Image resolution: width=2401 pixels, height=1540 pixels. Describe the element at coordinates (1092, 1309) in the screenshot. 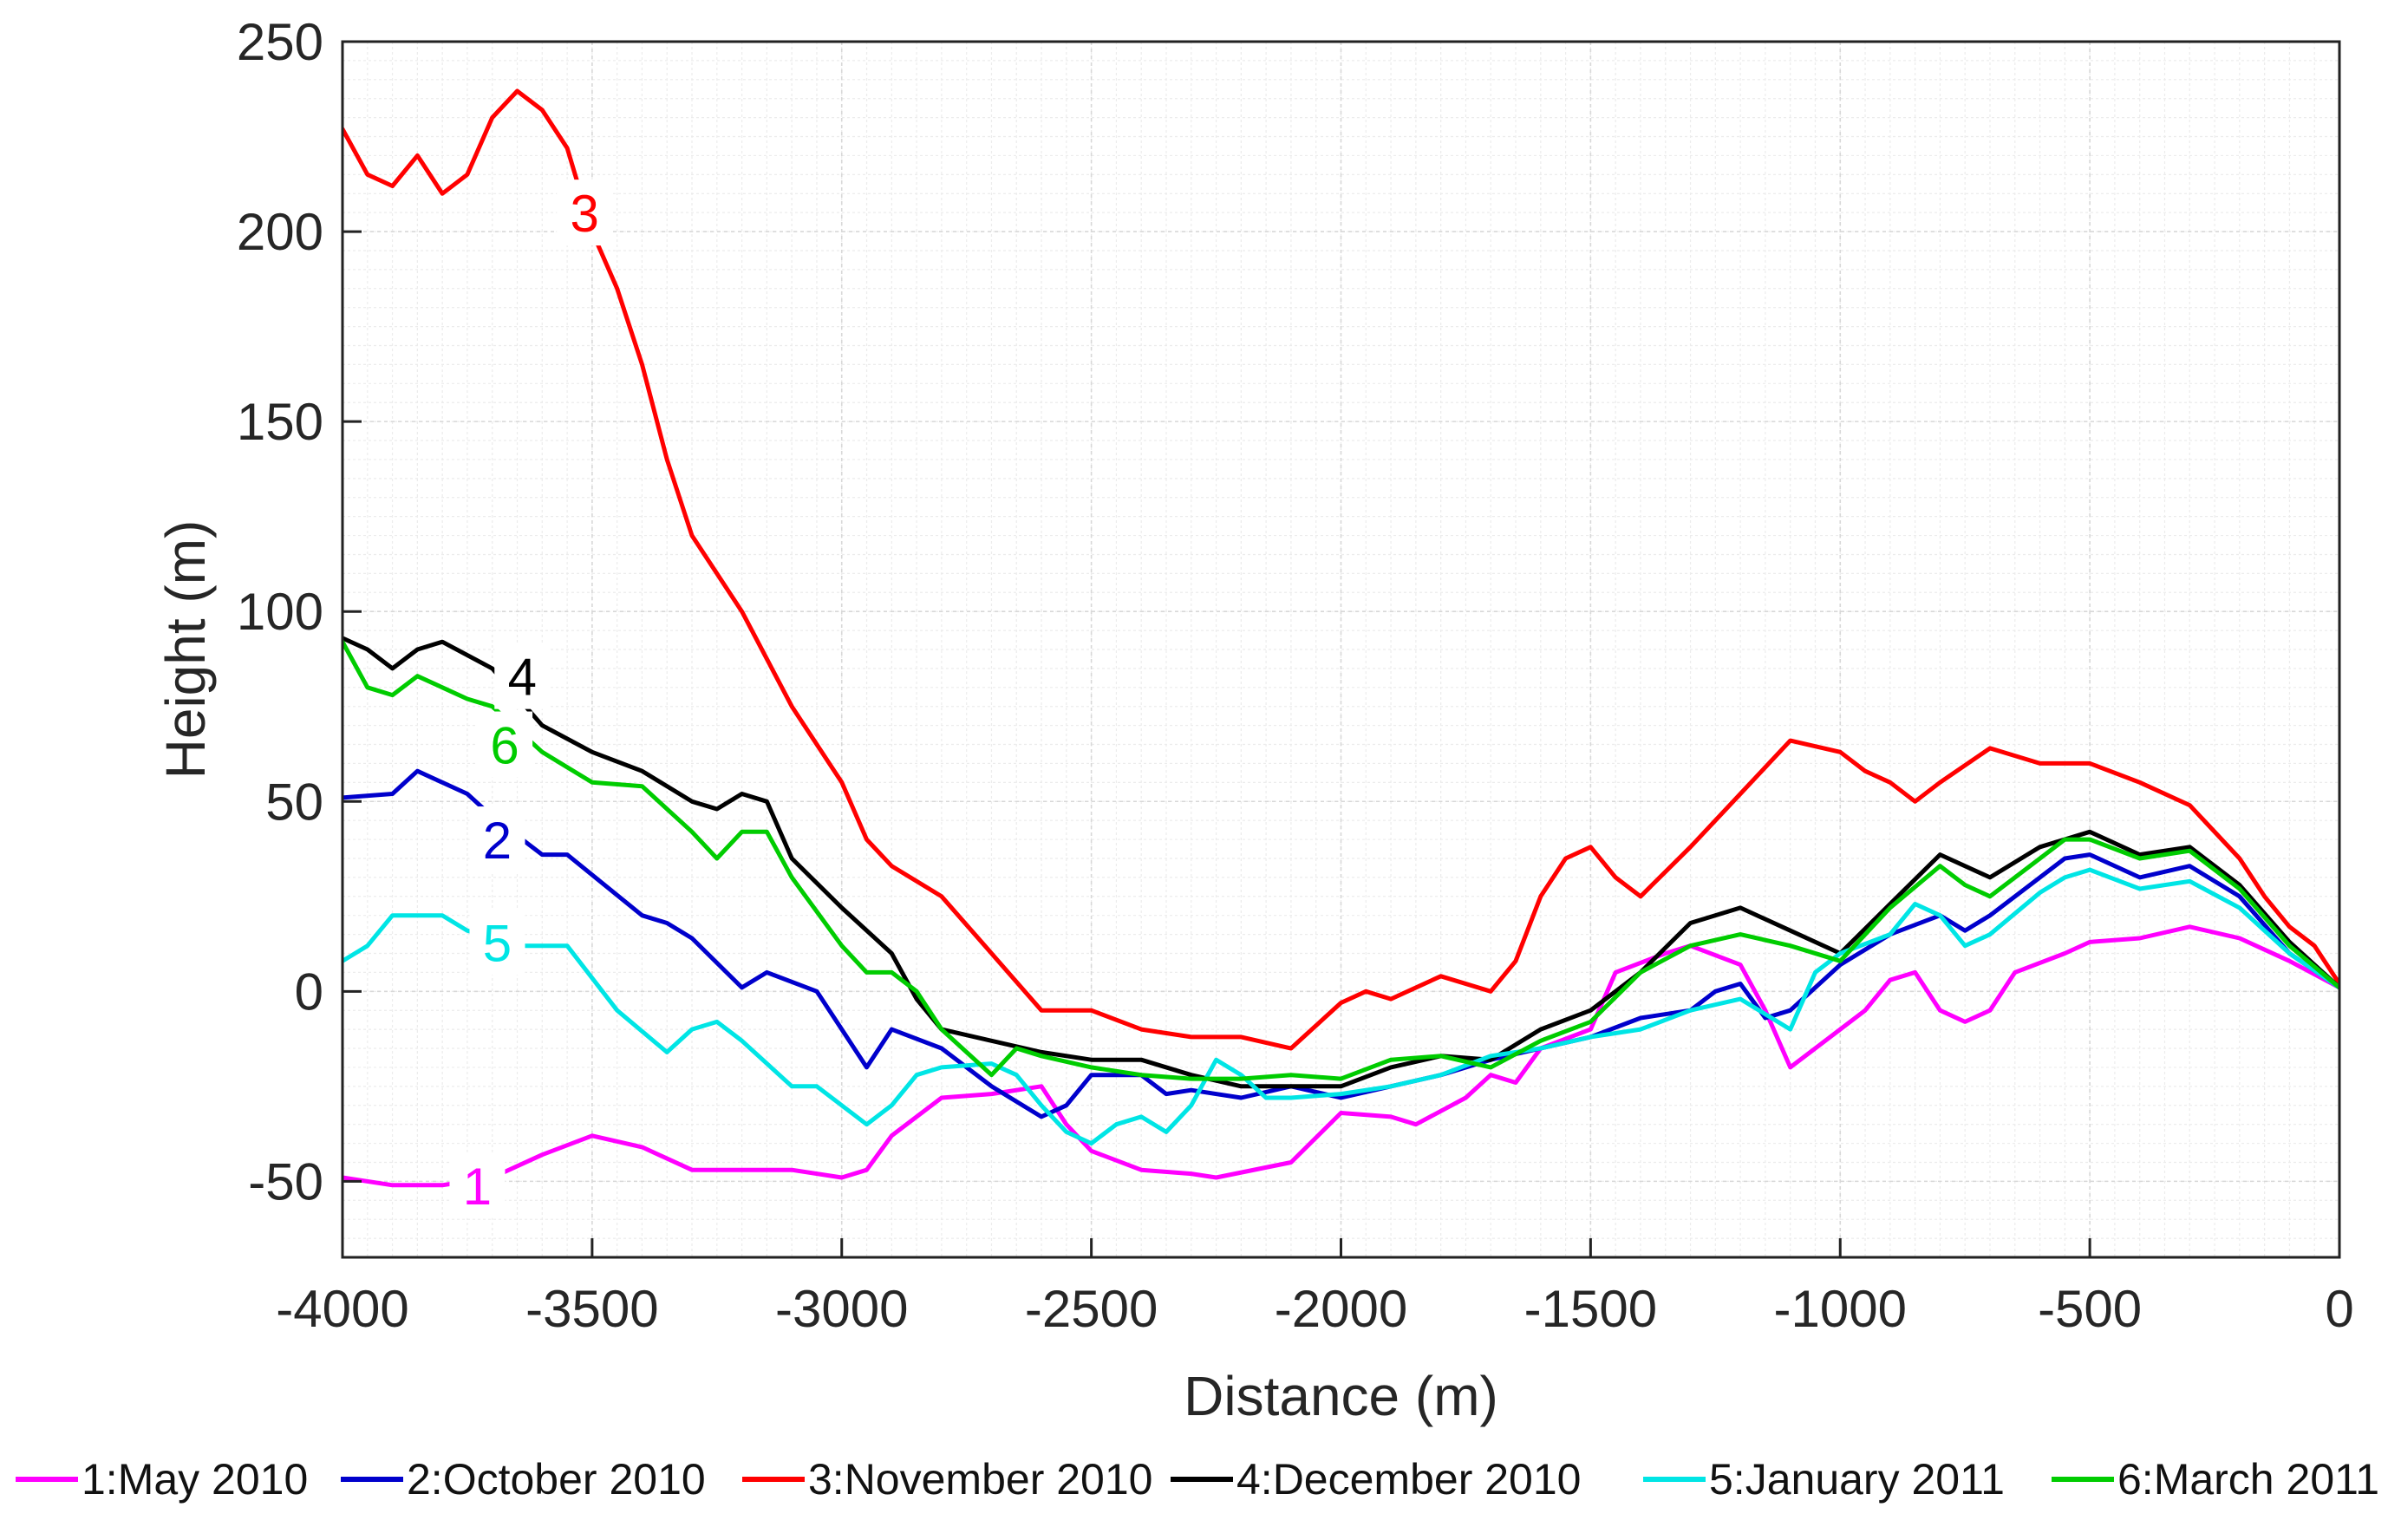

I see `x-tick-label: -2500` at that location.